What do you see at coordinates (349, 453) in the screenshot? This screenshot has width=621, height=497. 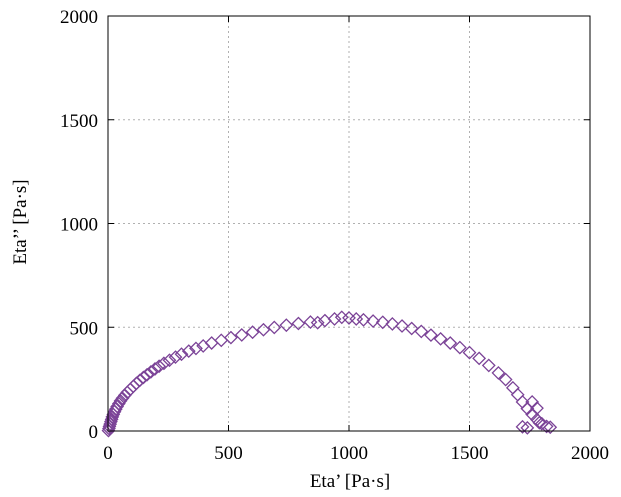 I see `x-tick-label: 1000` at bounding box center [349, 453].